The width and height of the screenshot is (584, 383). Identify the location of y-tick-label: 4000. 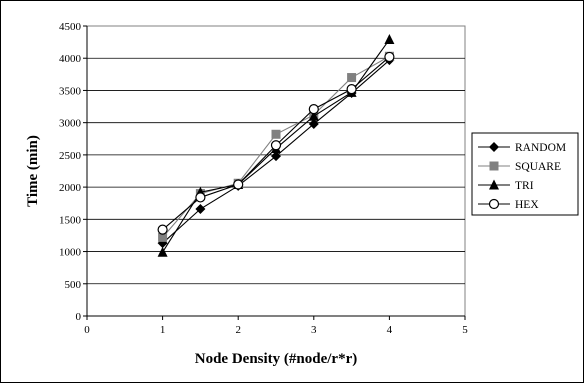
(70, 59).